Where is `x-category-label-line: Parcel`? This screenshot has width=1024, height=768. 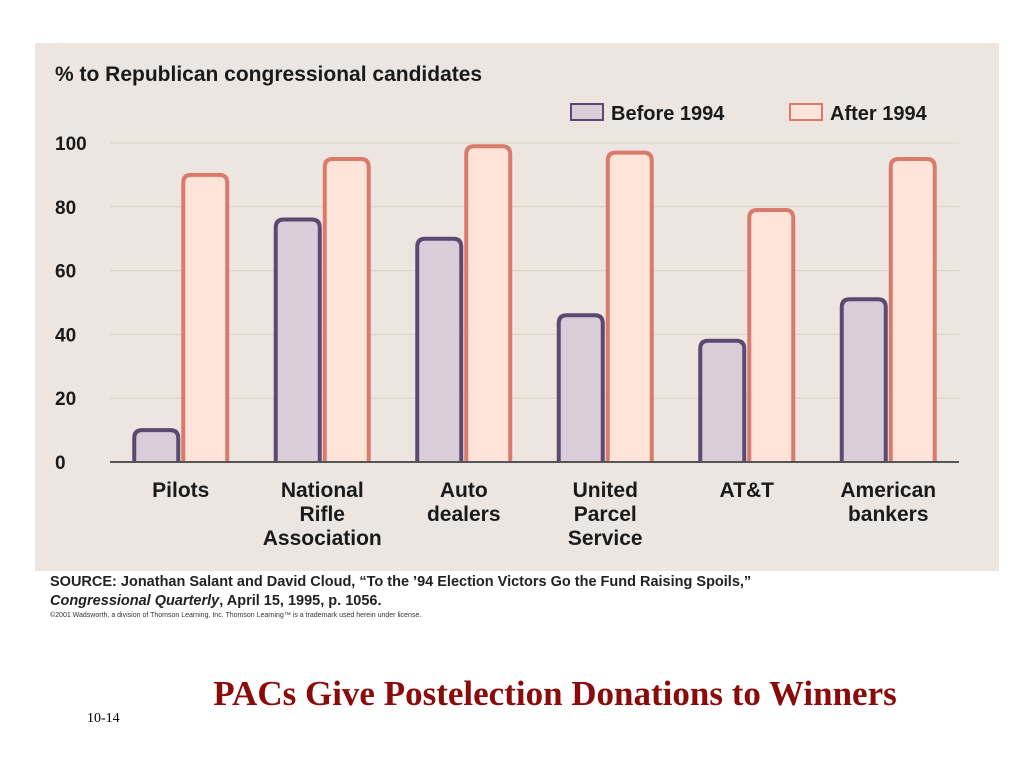
x-category-label-line: Parcel is located at coordinates (605, 514).